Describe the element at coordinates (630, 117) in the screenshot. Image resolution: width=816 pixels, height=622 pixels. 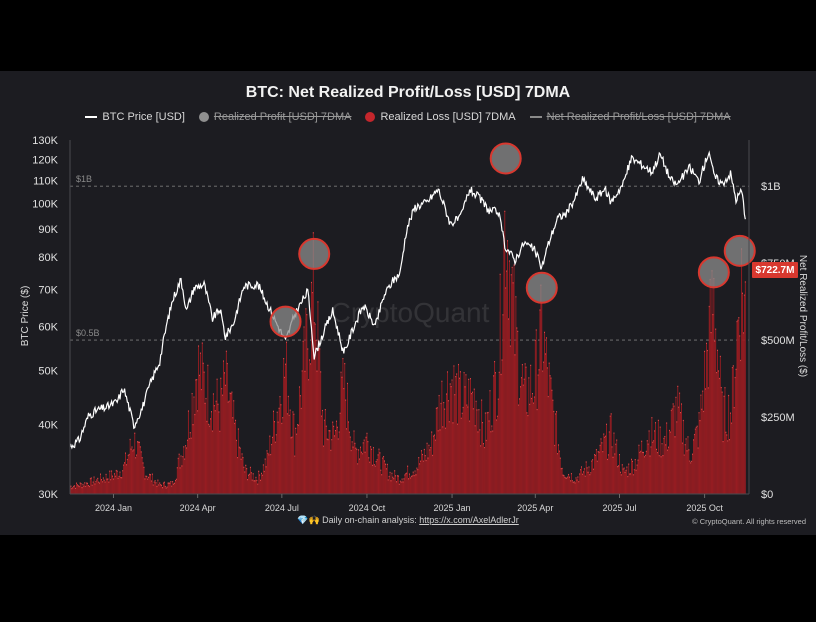
I see `legend-item-net-realized: Net Realized Profit/Loss [USD] 7DMA` at that location.